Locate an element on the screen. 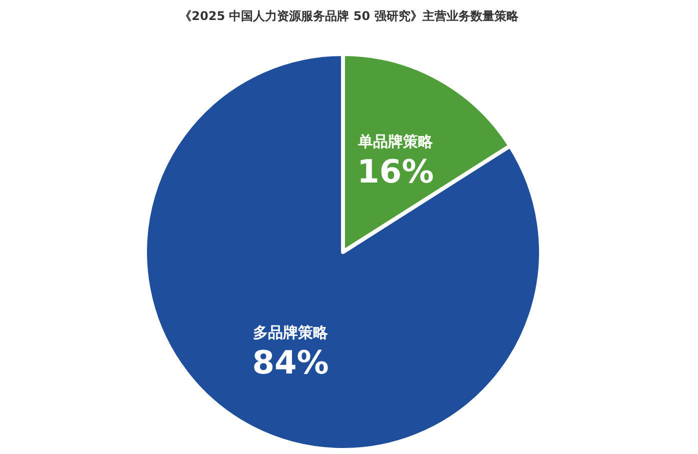  slice-label: 多品牌策略 is located at coordinates (291, 332).